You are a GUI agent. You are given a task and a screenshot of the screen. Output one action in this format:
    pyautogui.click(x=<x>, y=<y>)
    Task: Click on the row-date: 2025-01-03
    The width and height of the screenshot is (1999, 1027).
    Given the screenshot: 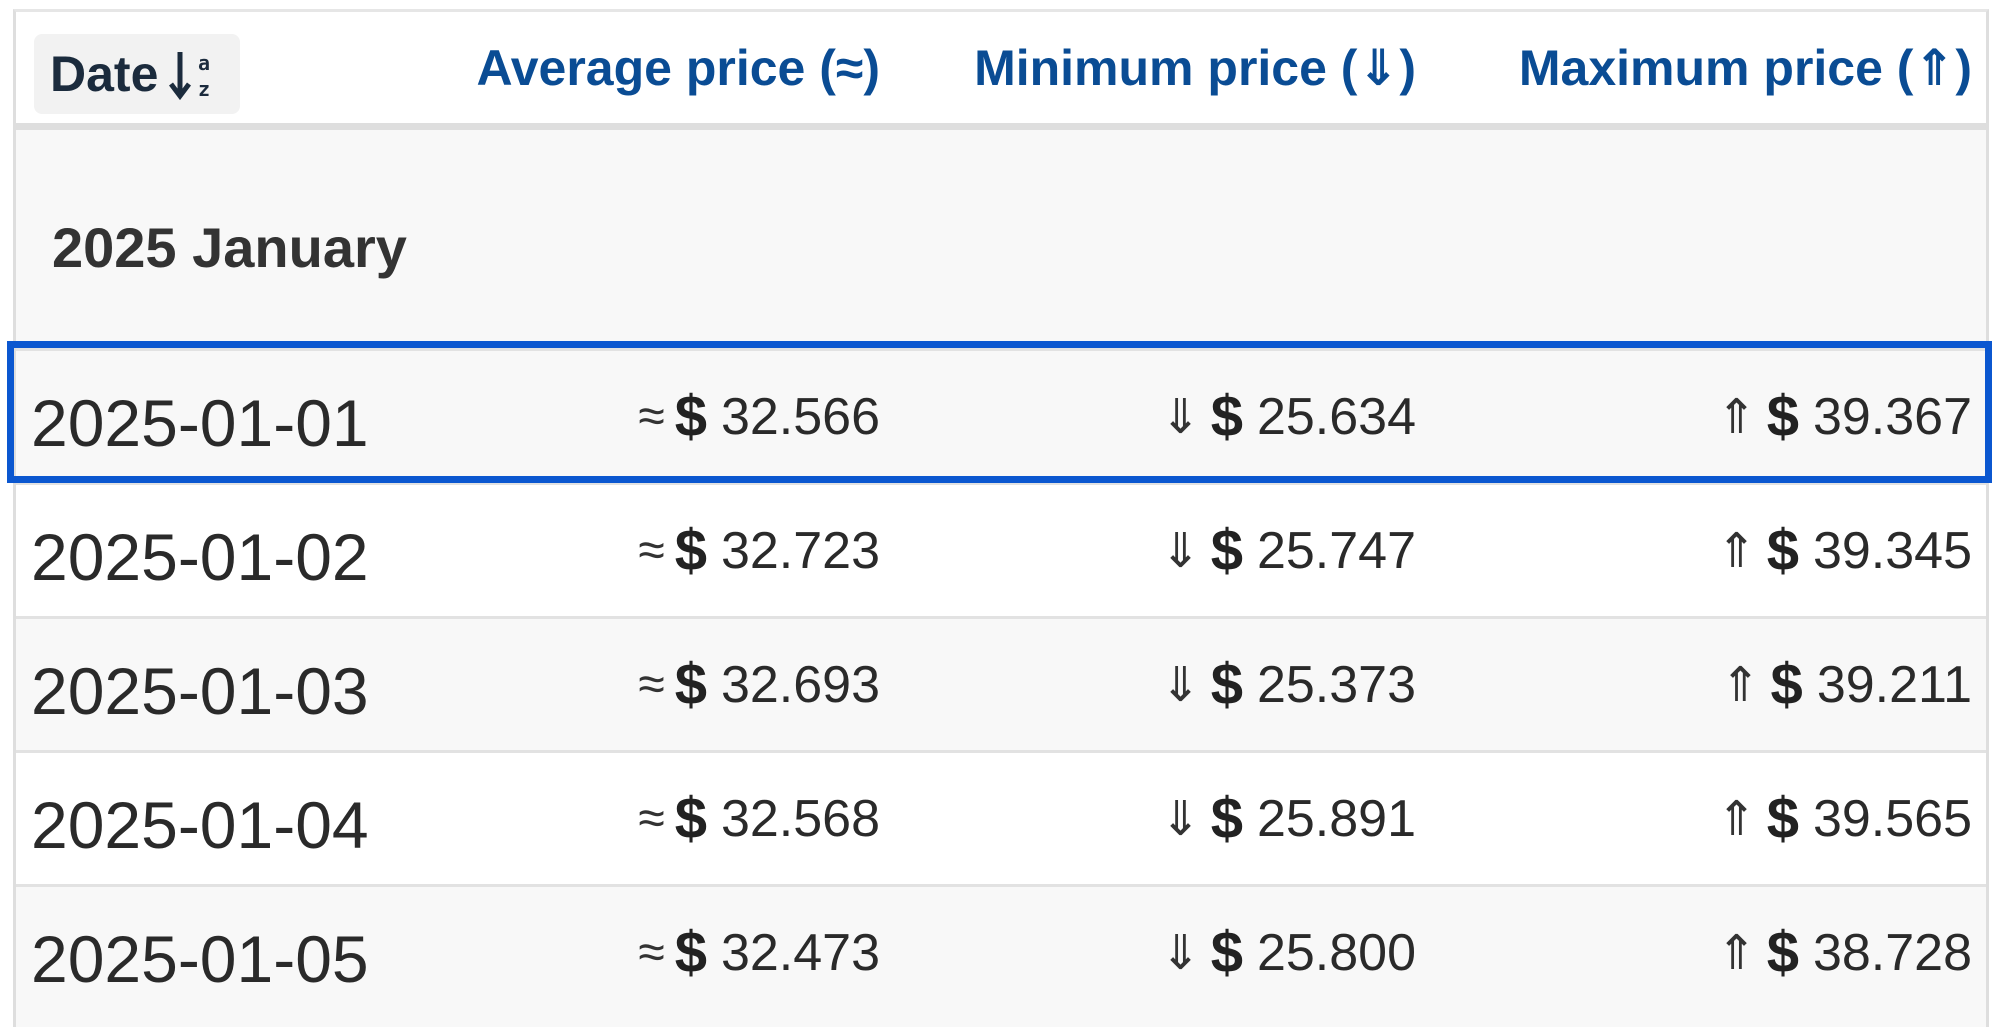 What is the action you would take?
    pyautogui.click(x=200, y=684)
    